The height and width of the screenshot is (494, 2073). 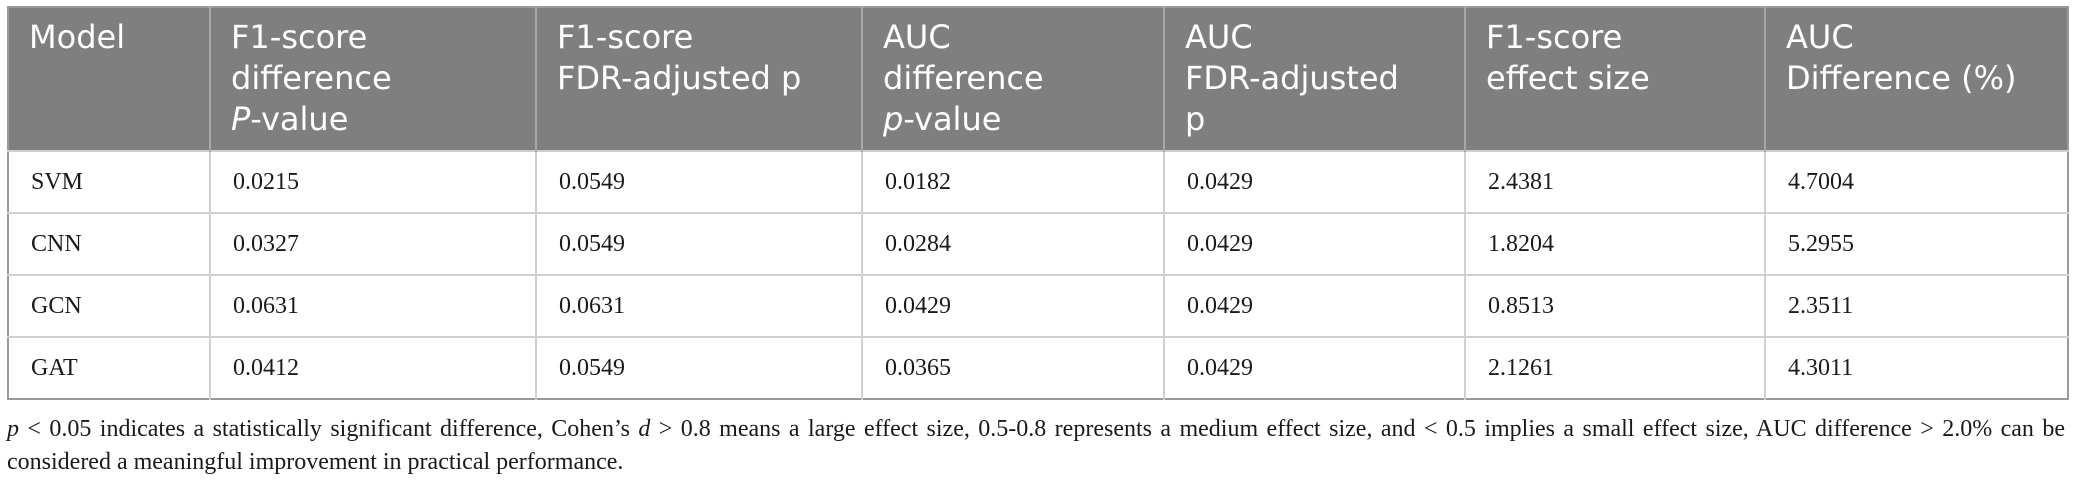 I want to click on value-cell: 0.0412, so click(x=373, y=367).